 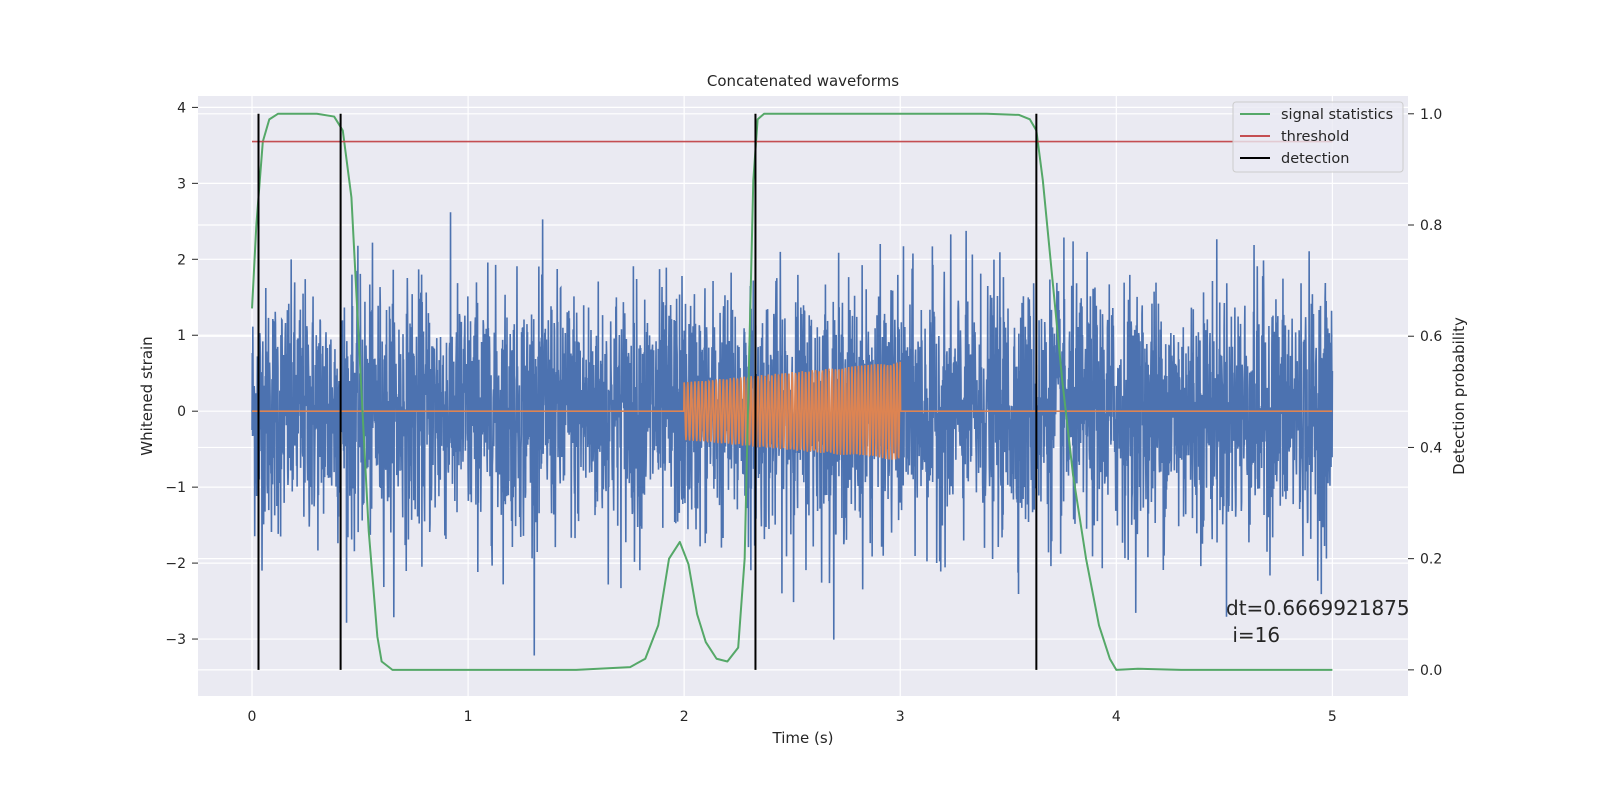 I want to click on y-tick-label: 4, so click(x=181, y=108).